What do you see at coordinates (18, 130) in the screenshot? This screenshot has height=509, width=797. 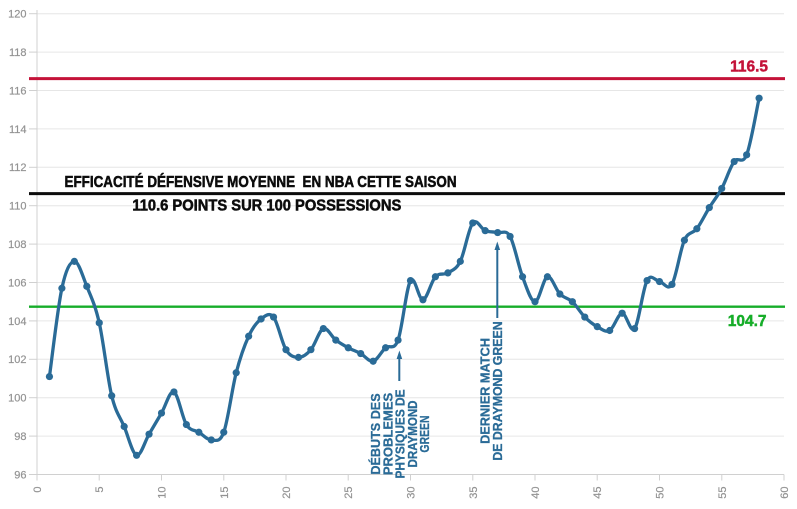 I see `svg-text: 114` at bounding box center [18, 130].